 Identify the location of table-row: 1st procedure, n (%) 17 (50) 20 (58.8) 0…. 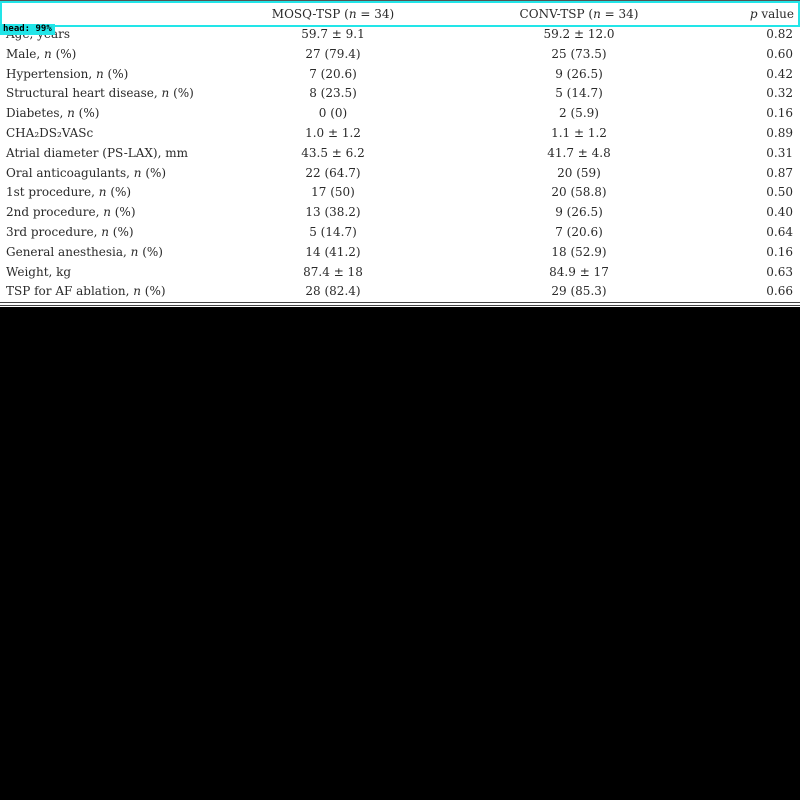
(400, 192).